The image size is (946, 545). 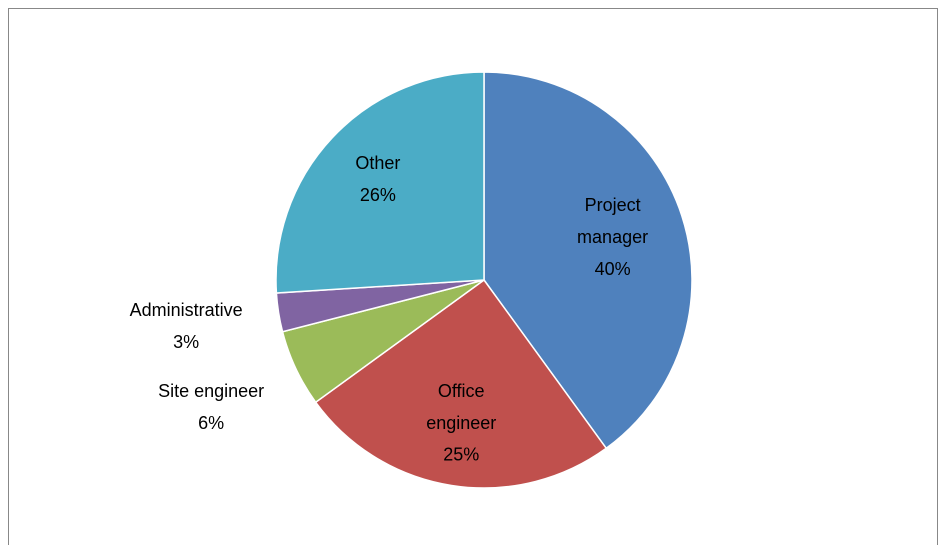 What do you see at coordinates (461, 455) in the screenshot?
I see `value-label: 25%` at bounding box center [461, 455].